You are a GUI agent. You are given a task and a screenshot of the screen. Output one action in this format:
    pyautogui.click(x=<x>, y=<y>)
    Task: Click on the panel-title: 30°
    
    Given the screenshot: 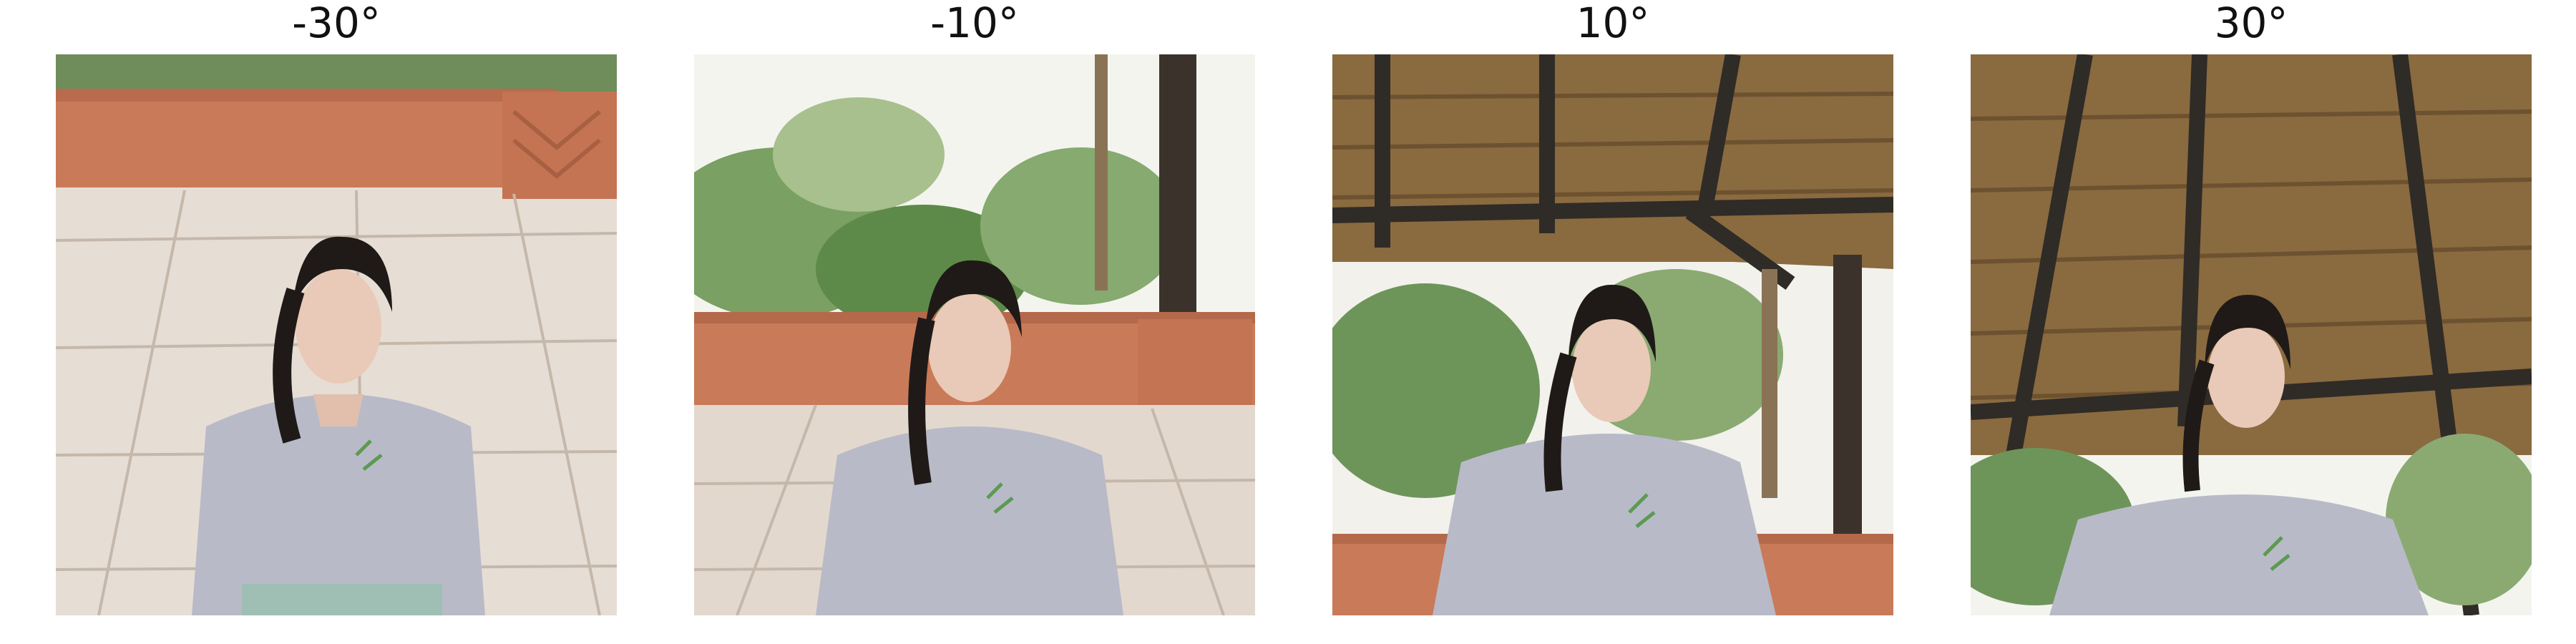 What is the action you would take?
    pyautogui.click(x=2251, y=23)
    